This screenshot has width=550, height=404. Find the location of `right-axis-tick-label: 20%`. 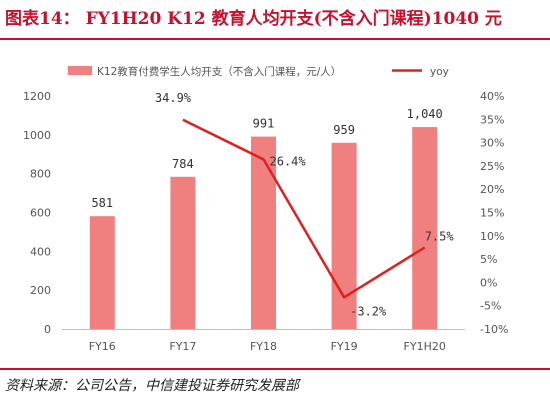

right-axis-tick-label: 20% is located at coordinates (492, 189).